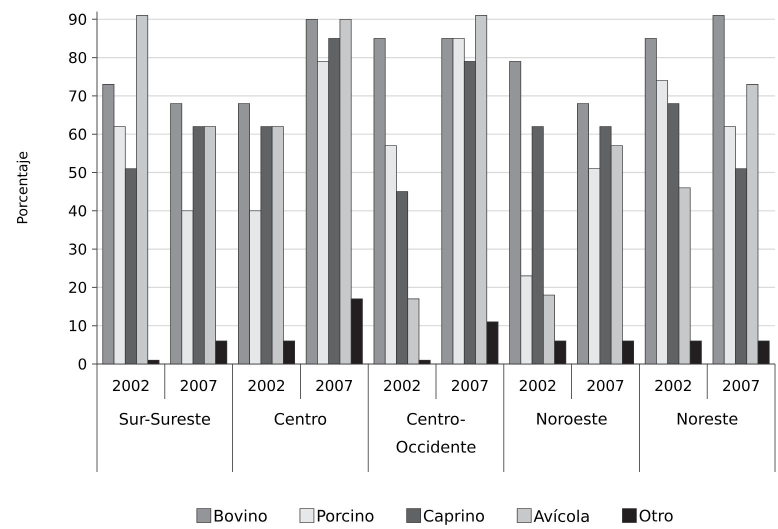 The width and height of the screenshot is (778, 529). Describe the element at coordinates (708, 418) in the screenshot. I see `text: Noreste` at that location.